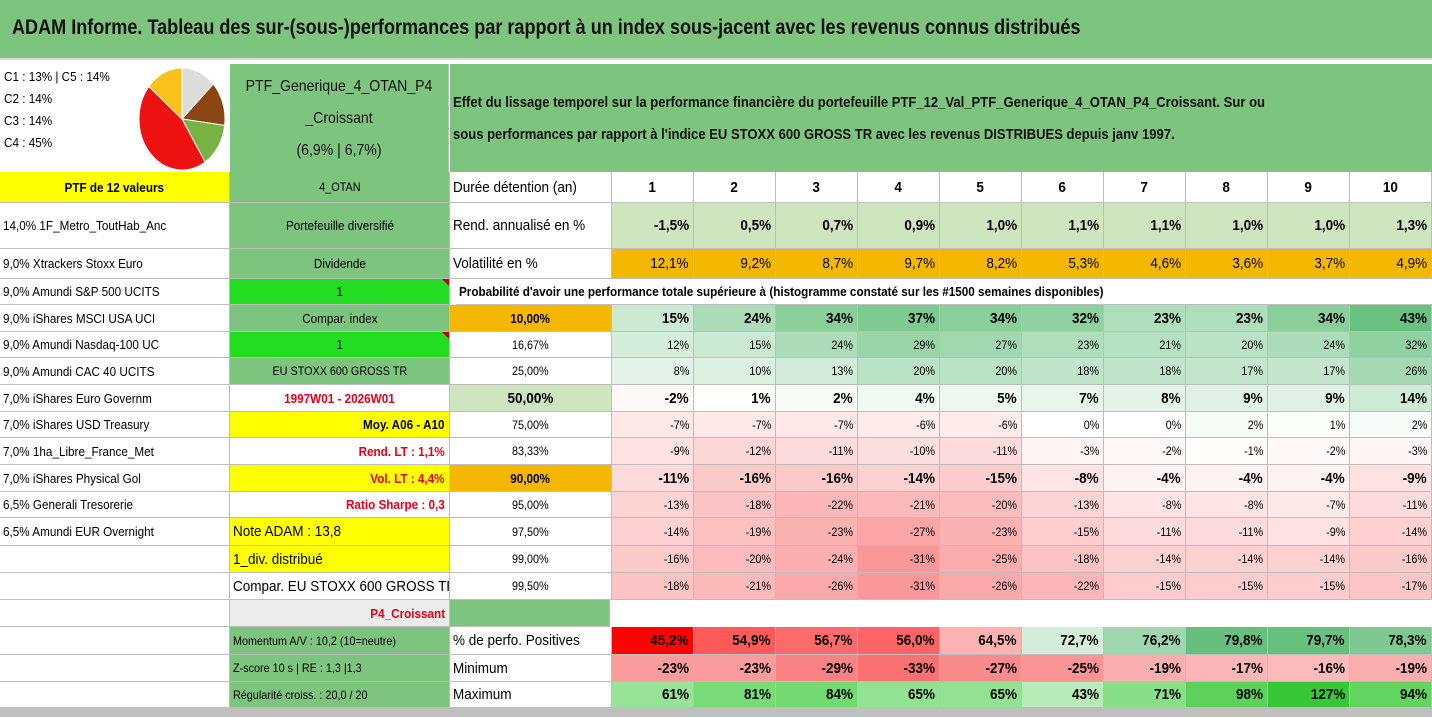 The height and width of the screenshot is (717, 1432). What do you see at coordinates (735, 187) in the screenshot?
I see `year-header: 2` at bounding box center [735, 187].